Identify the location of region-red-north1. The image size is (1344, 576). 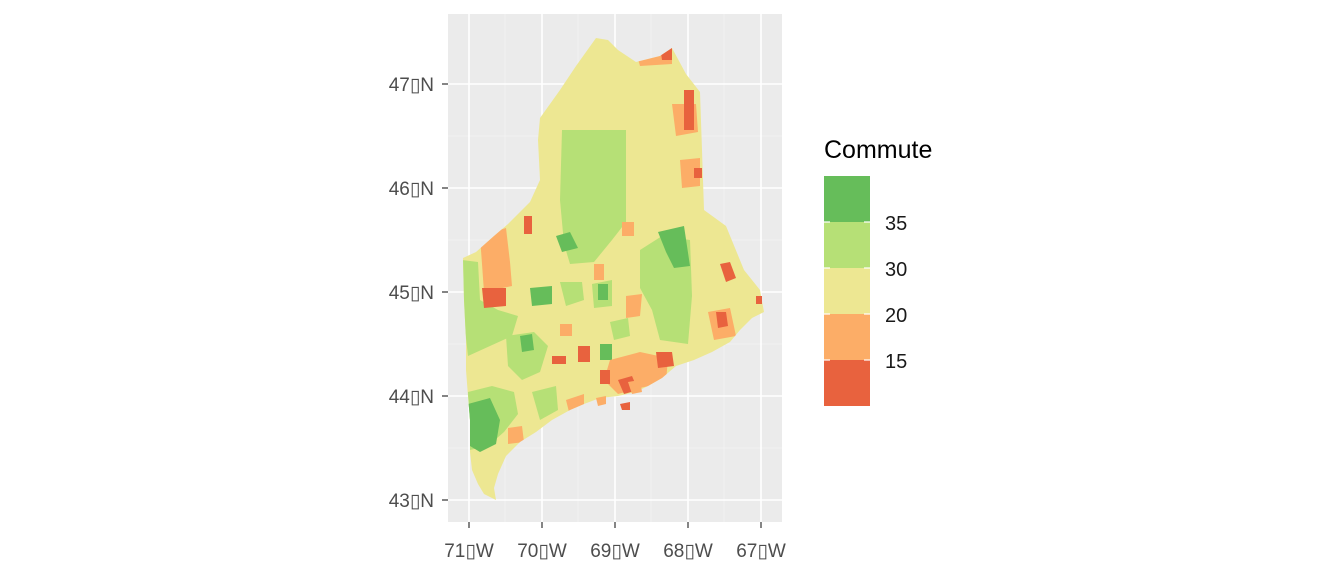
(528, 225).